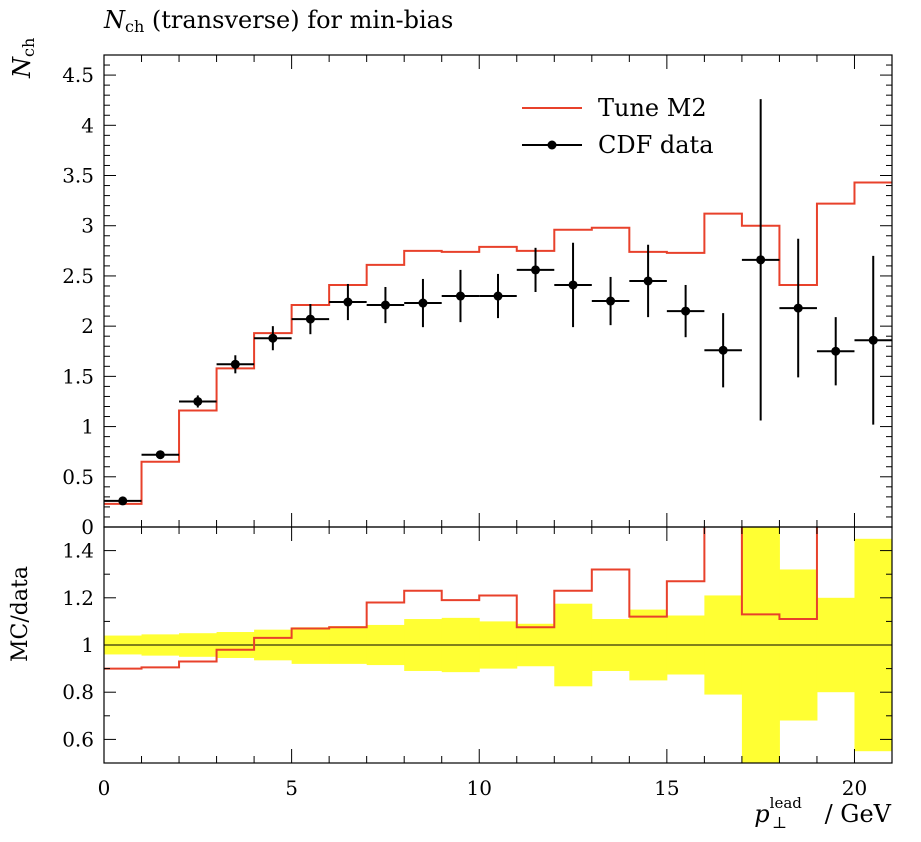  Describe the element at coordinates (114, 20) in the screenshot. I see `title-symbol: N` at that location.